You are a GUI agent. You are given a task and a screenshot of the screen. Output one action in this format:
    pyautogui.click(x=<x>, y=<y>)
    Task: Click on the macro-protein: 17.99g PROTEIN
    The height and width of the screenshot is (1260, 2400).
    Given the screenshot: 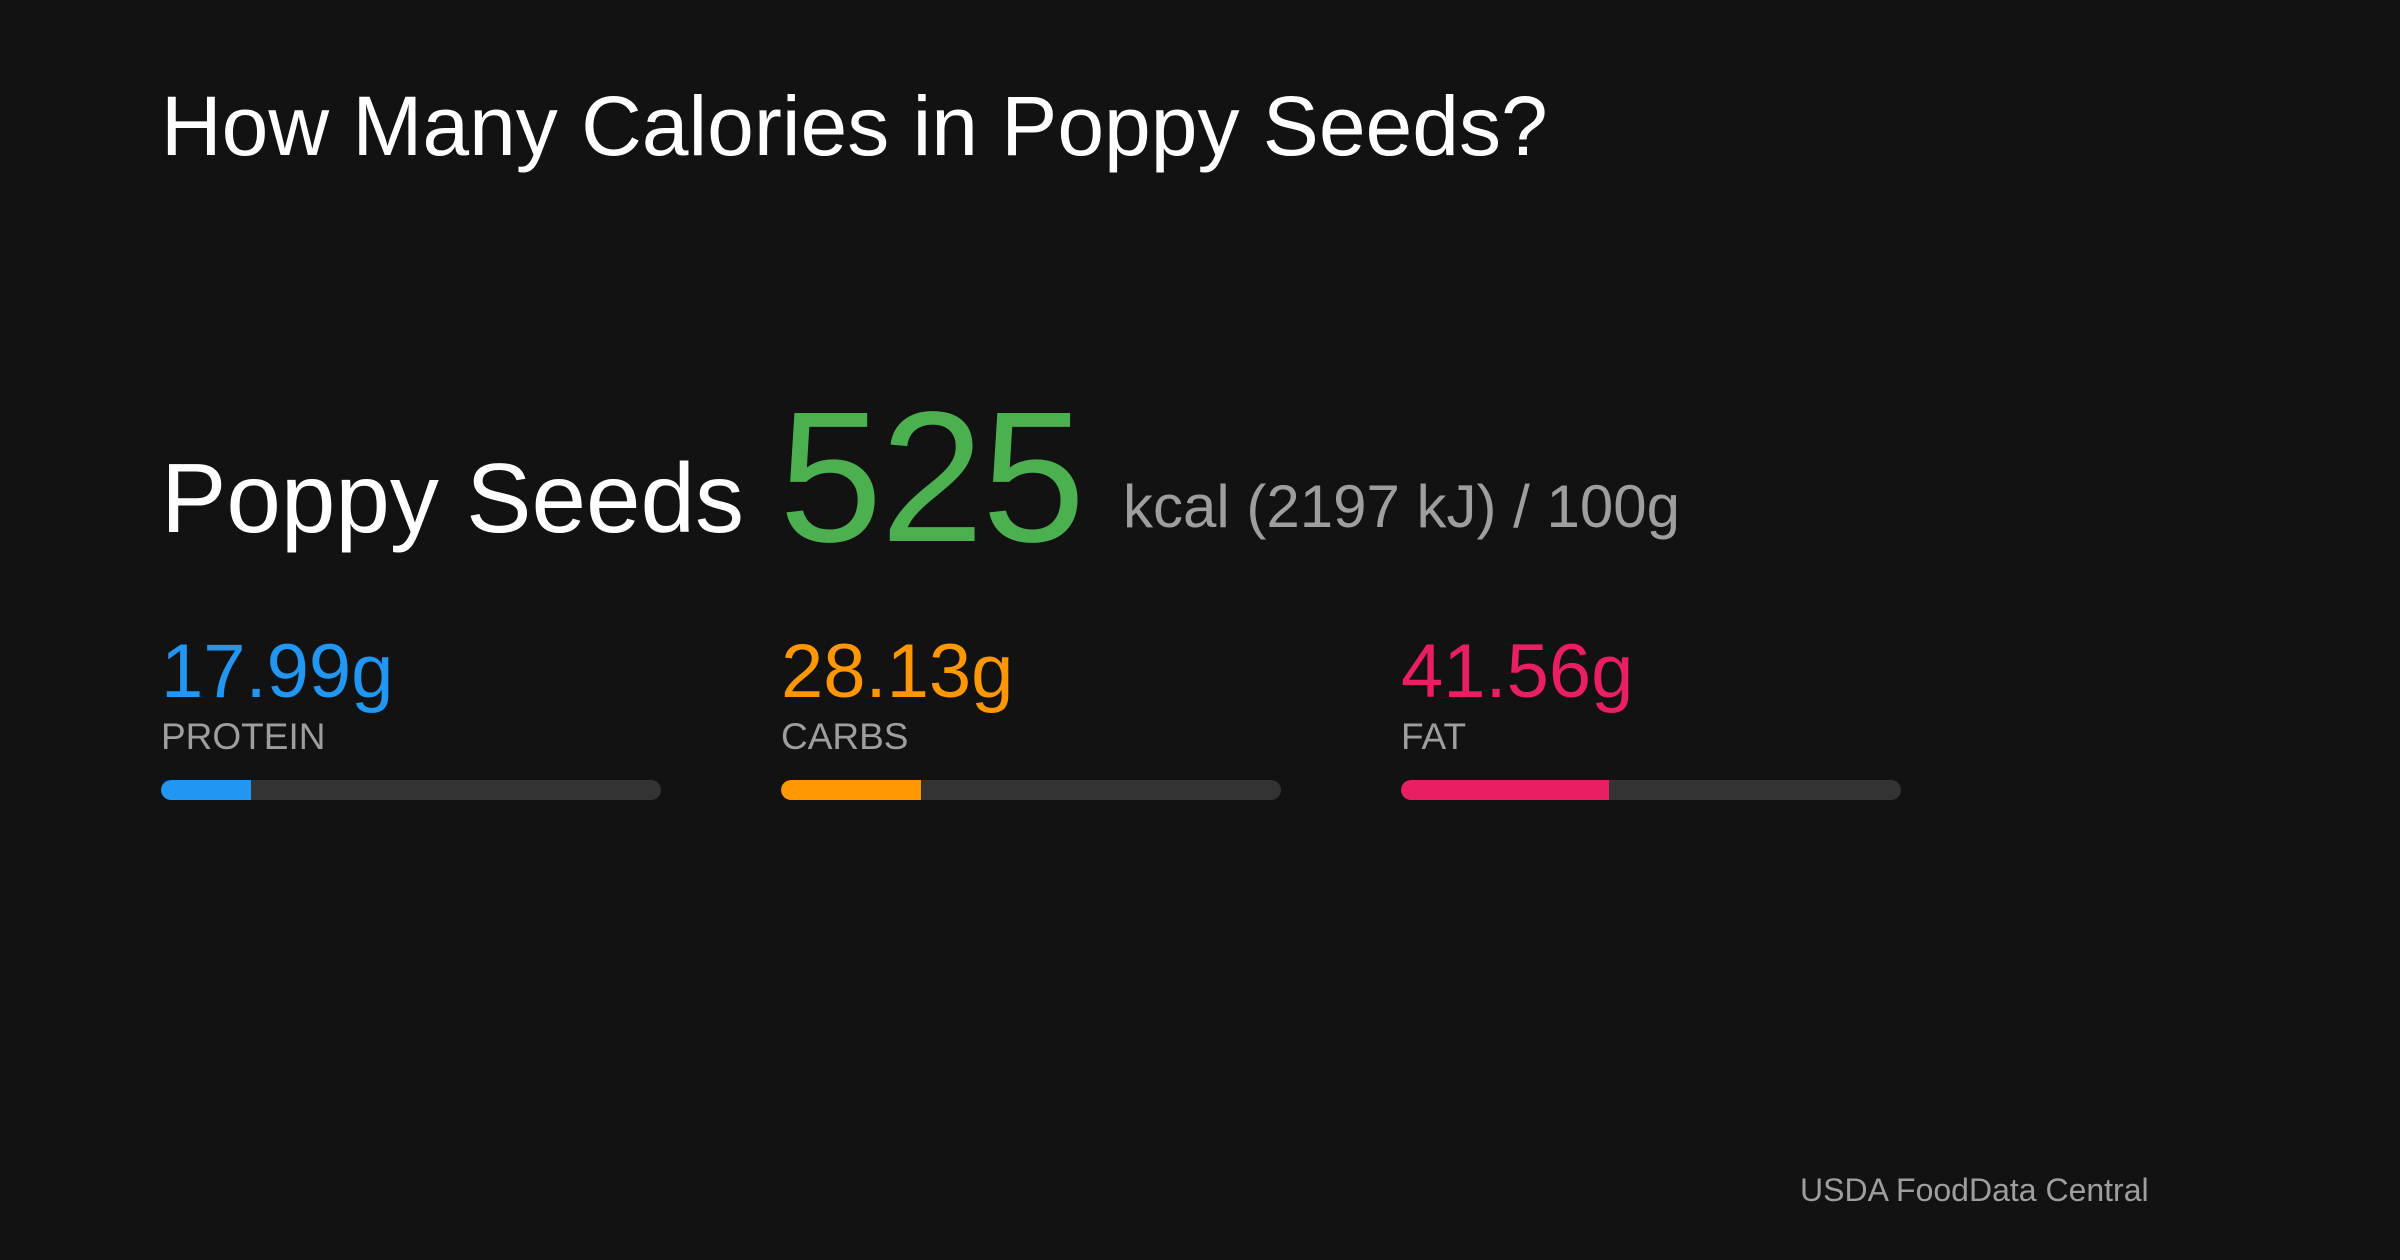 What is the action you would take?
    pyautogui.click(x=411, y=719)
    